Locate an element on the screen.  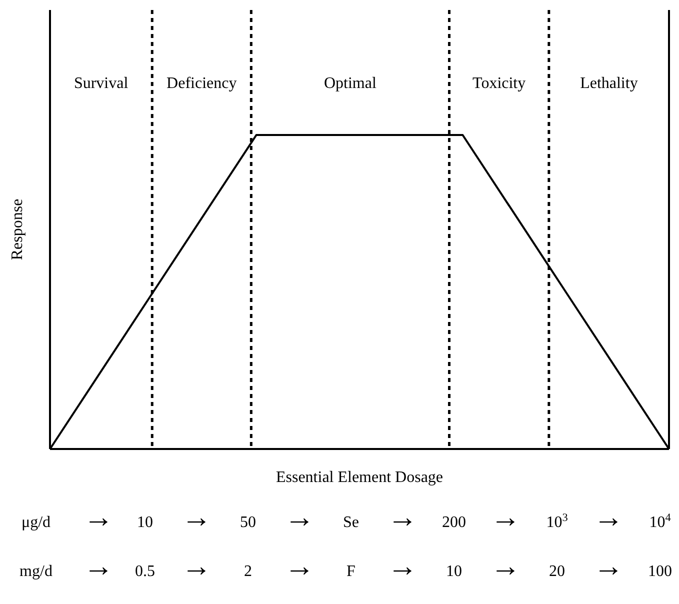
x-axis-title: Essential Element Dosage is located at coordinates (360, 477).